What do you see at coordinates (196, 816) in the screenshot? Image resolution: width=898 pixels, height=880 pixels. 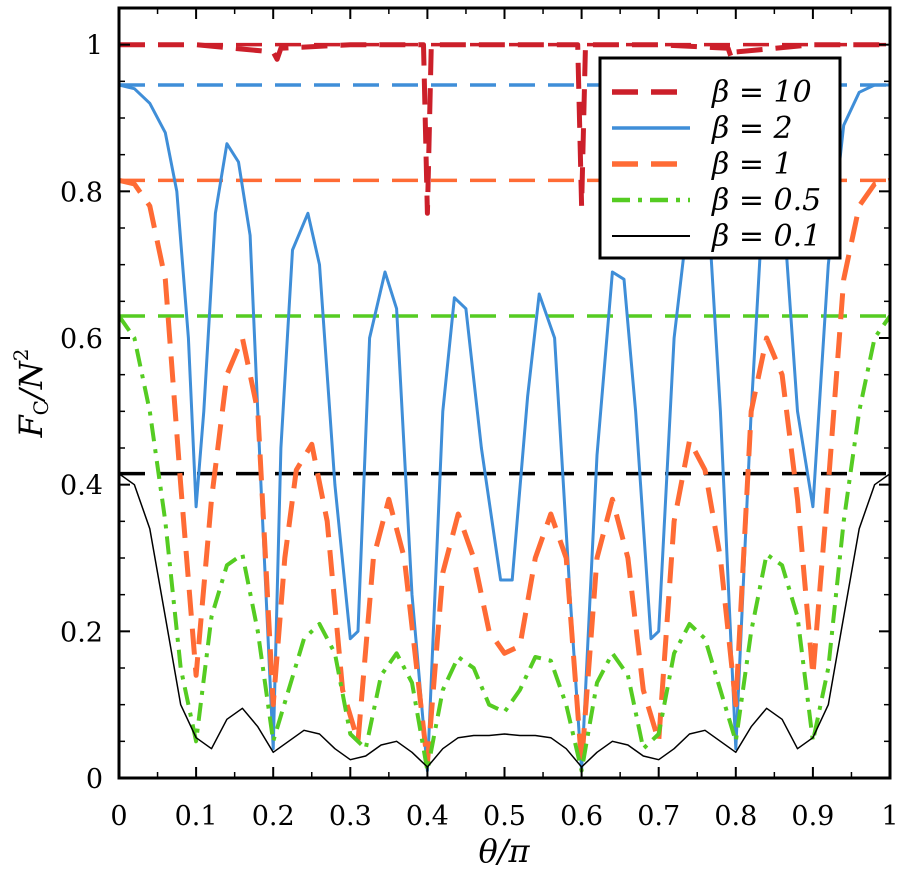 I see `x-tick-label: 0.1` at bounding box center [196, 816].